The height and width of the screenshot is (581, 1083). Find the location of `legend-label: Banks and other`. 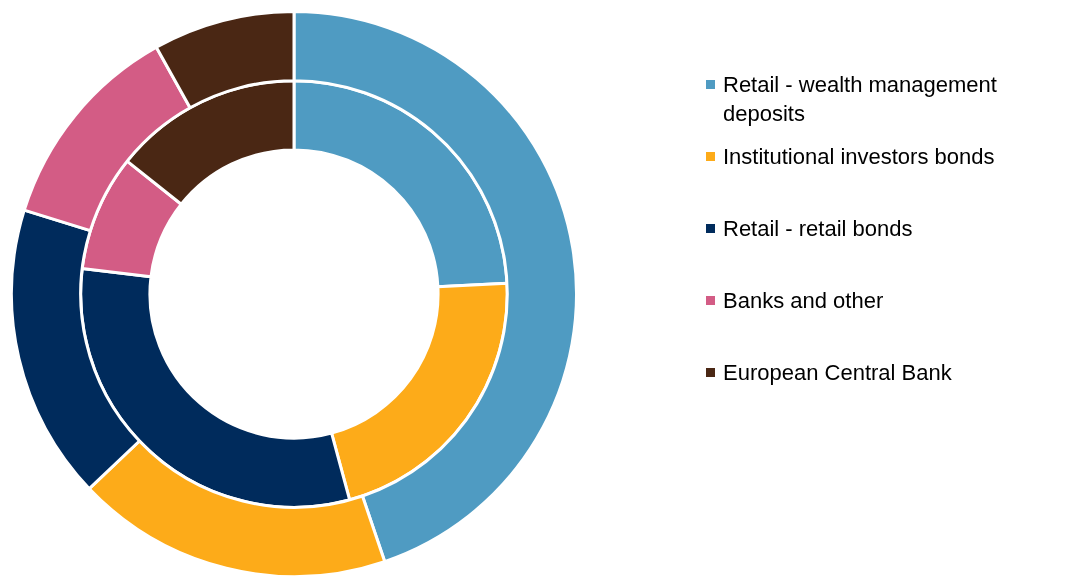

legend-label: Banks and other is located at coordinates (803, 301).